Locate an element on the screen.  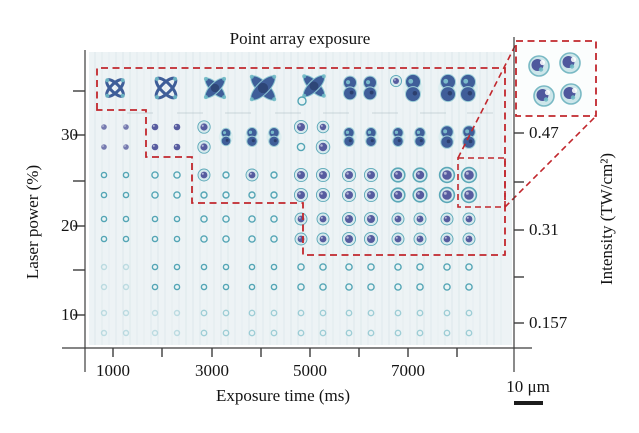
y-tick-label-20: 20 is located at coordinates (69, 225).